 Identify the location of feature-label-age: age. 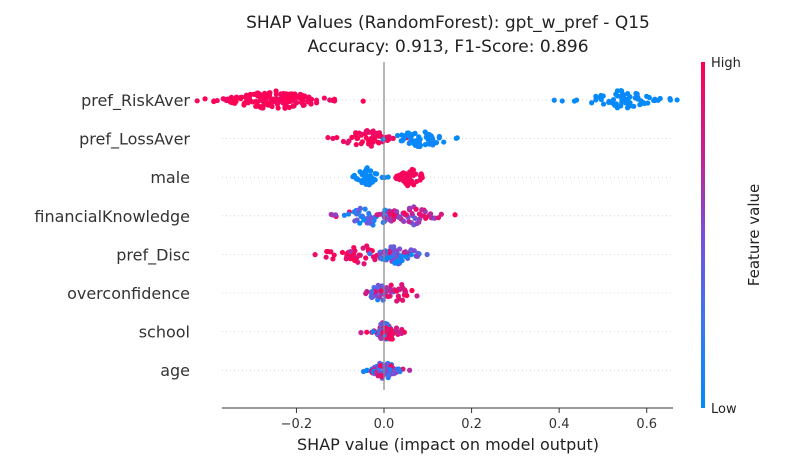
(175, 370).